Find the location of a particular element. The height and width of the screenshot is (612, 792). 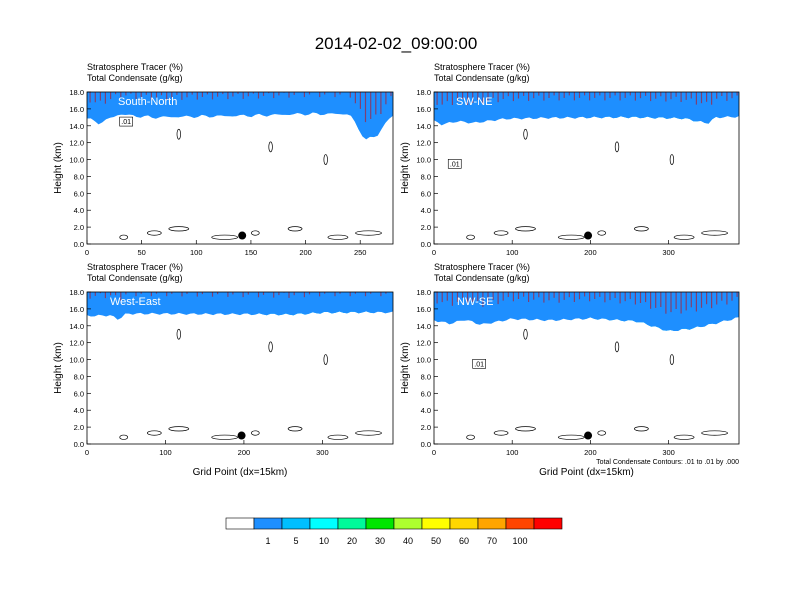

x-tick-label: 300 is located at coordinates (668, 452).